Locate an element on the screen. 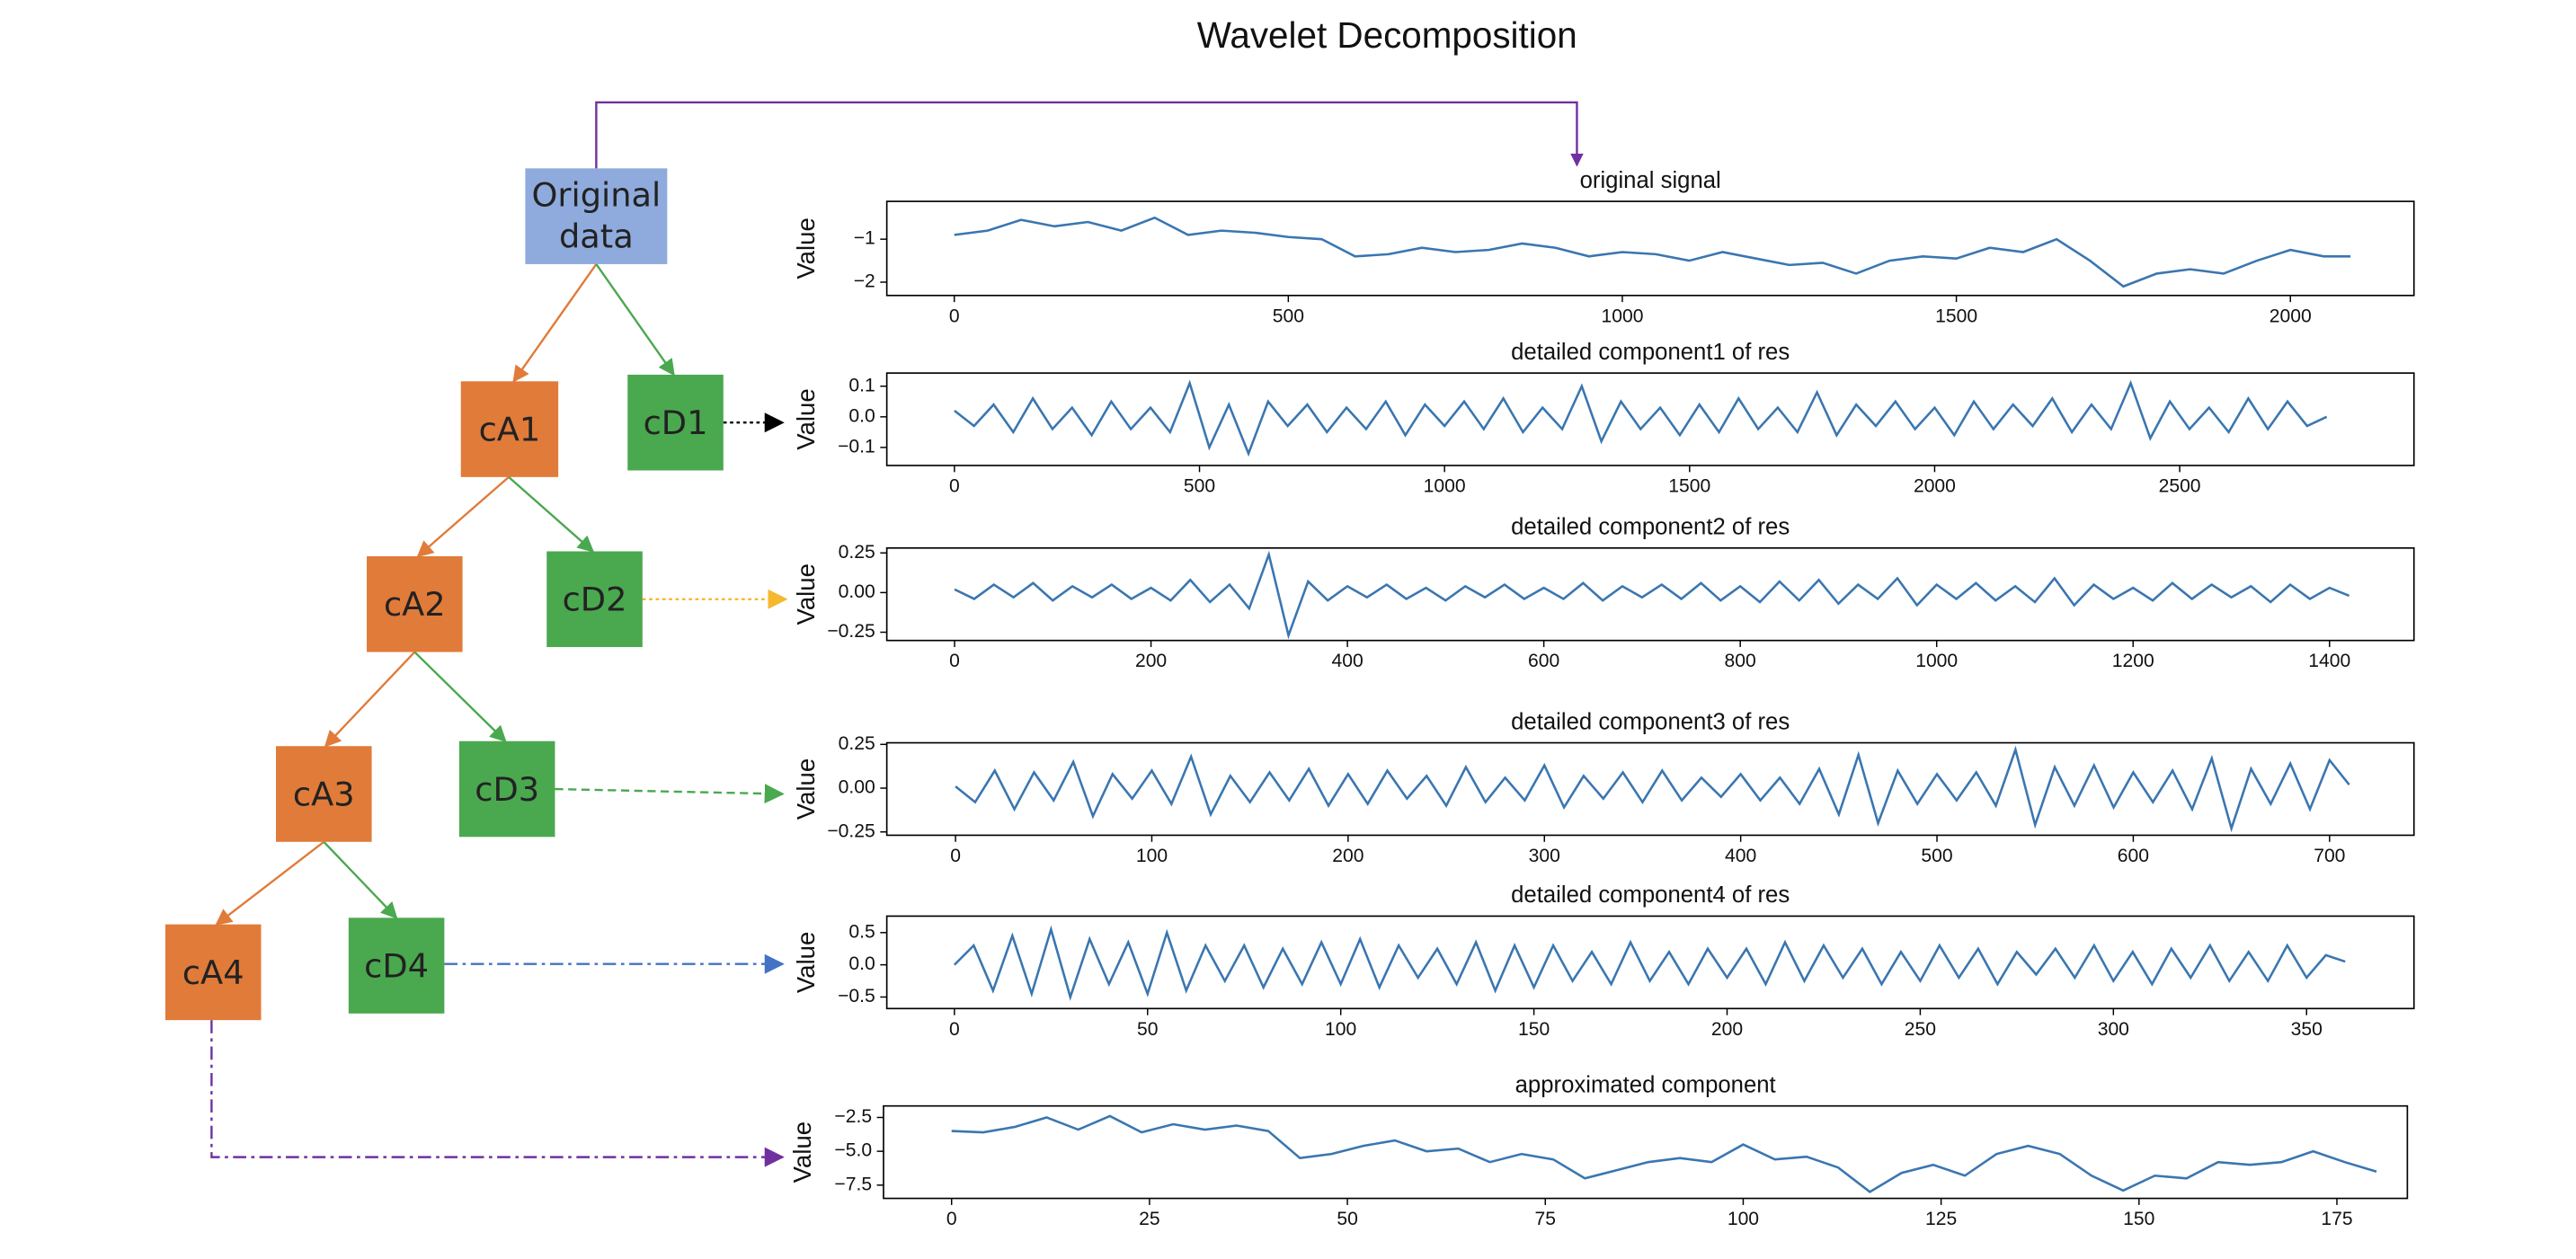 The height and width of the screenshot is (1259, 2576). node: cD2 is located at coordinates (594, 598).